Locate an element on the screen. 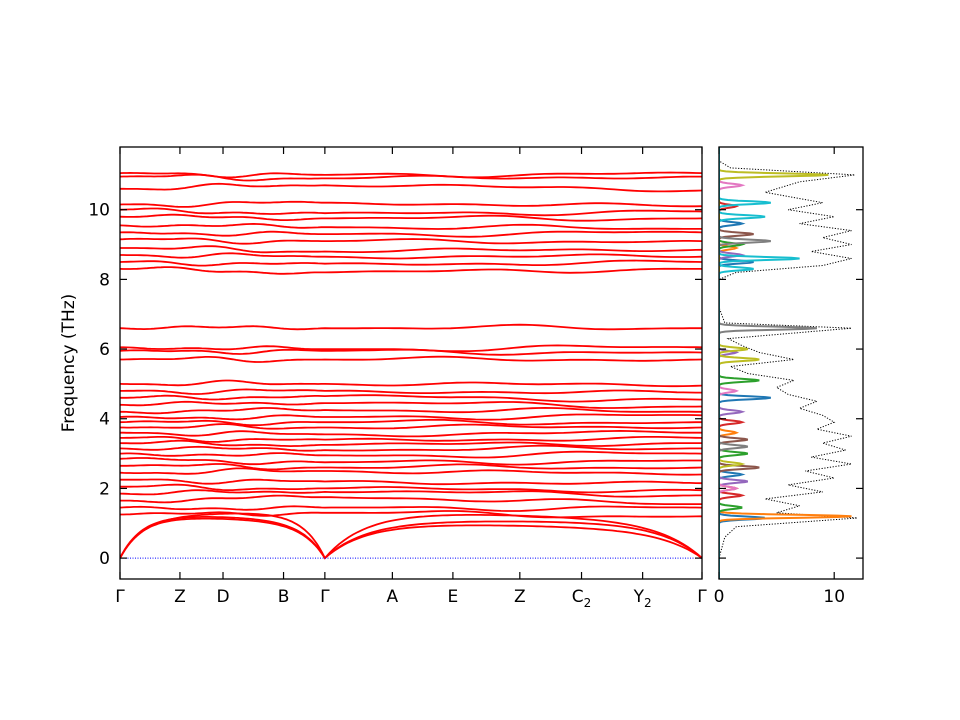  y-tick-label: 4 is located at coordinates (104, 420).